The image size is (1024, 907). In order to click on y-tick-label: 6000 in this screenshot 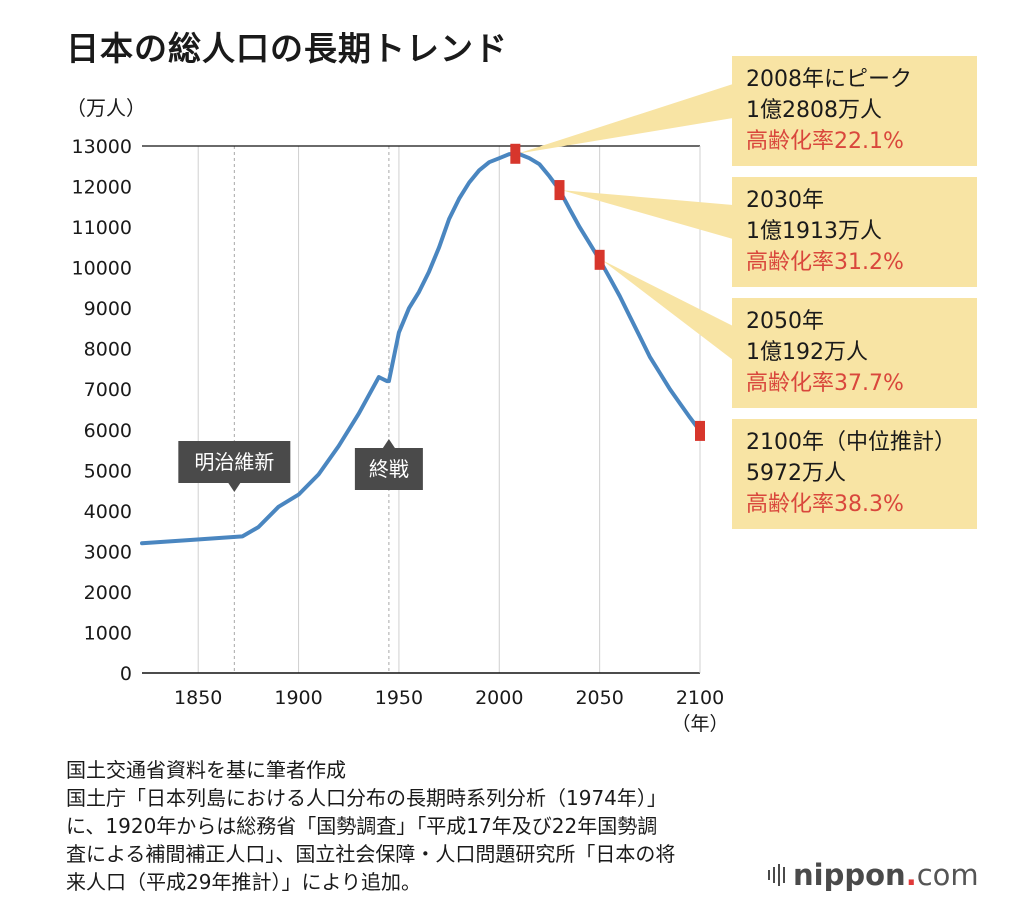, I will do `click(108, 431)`.